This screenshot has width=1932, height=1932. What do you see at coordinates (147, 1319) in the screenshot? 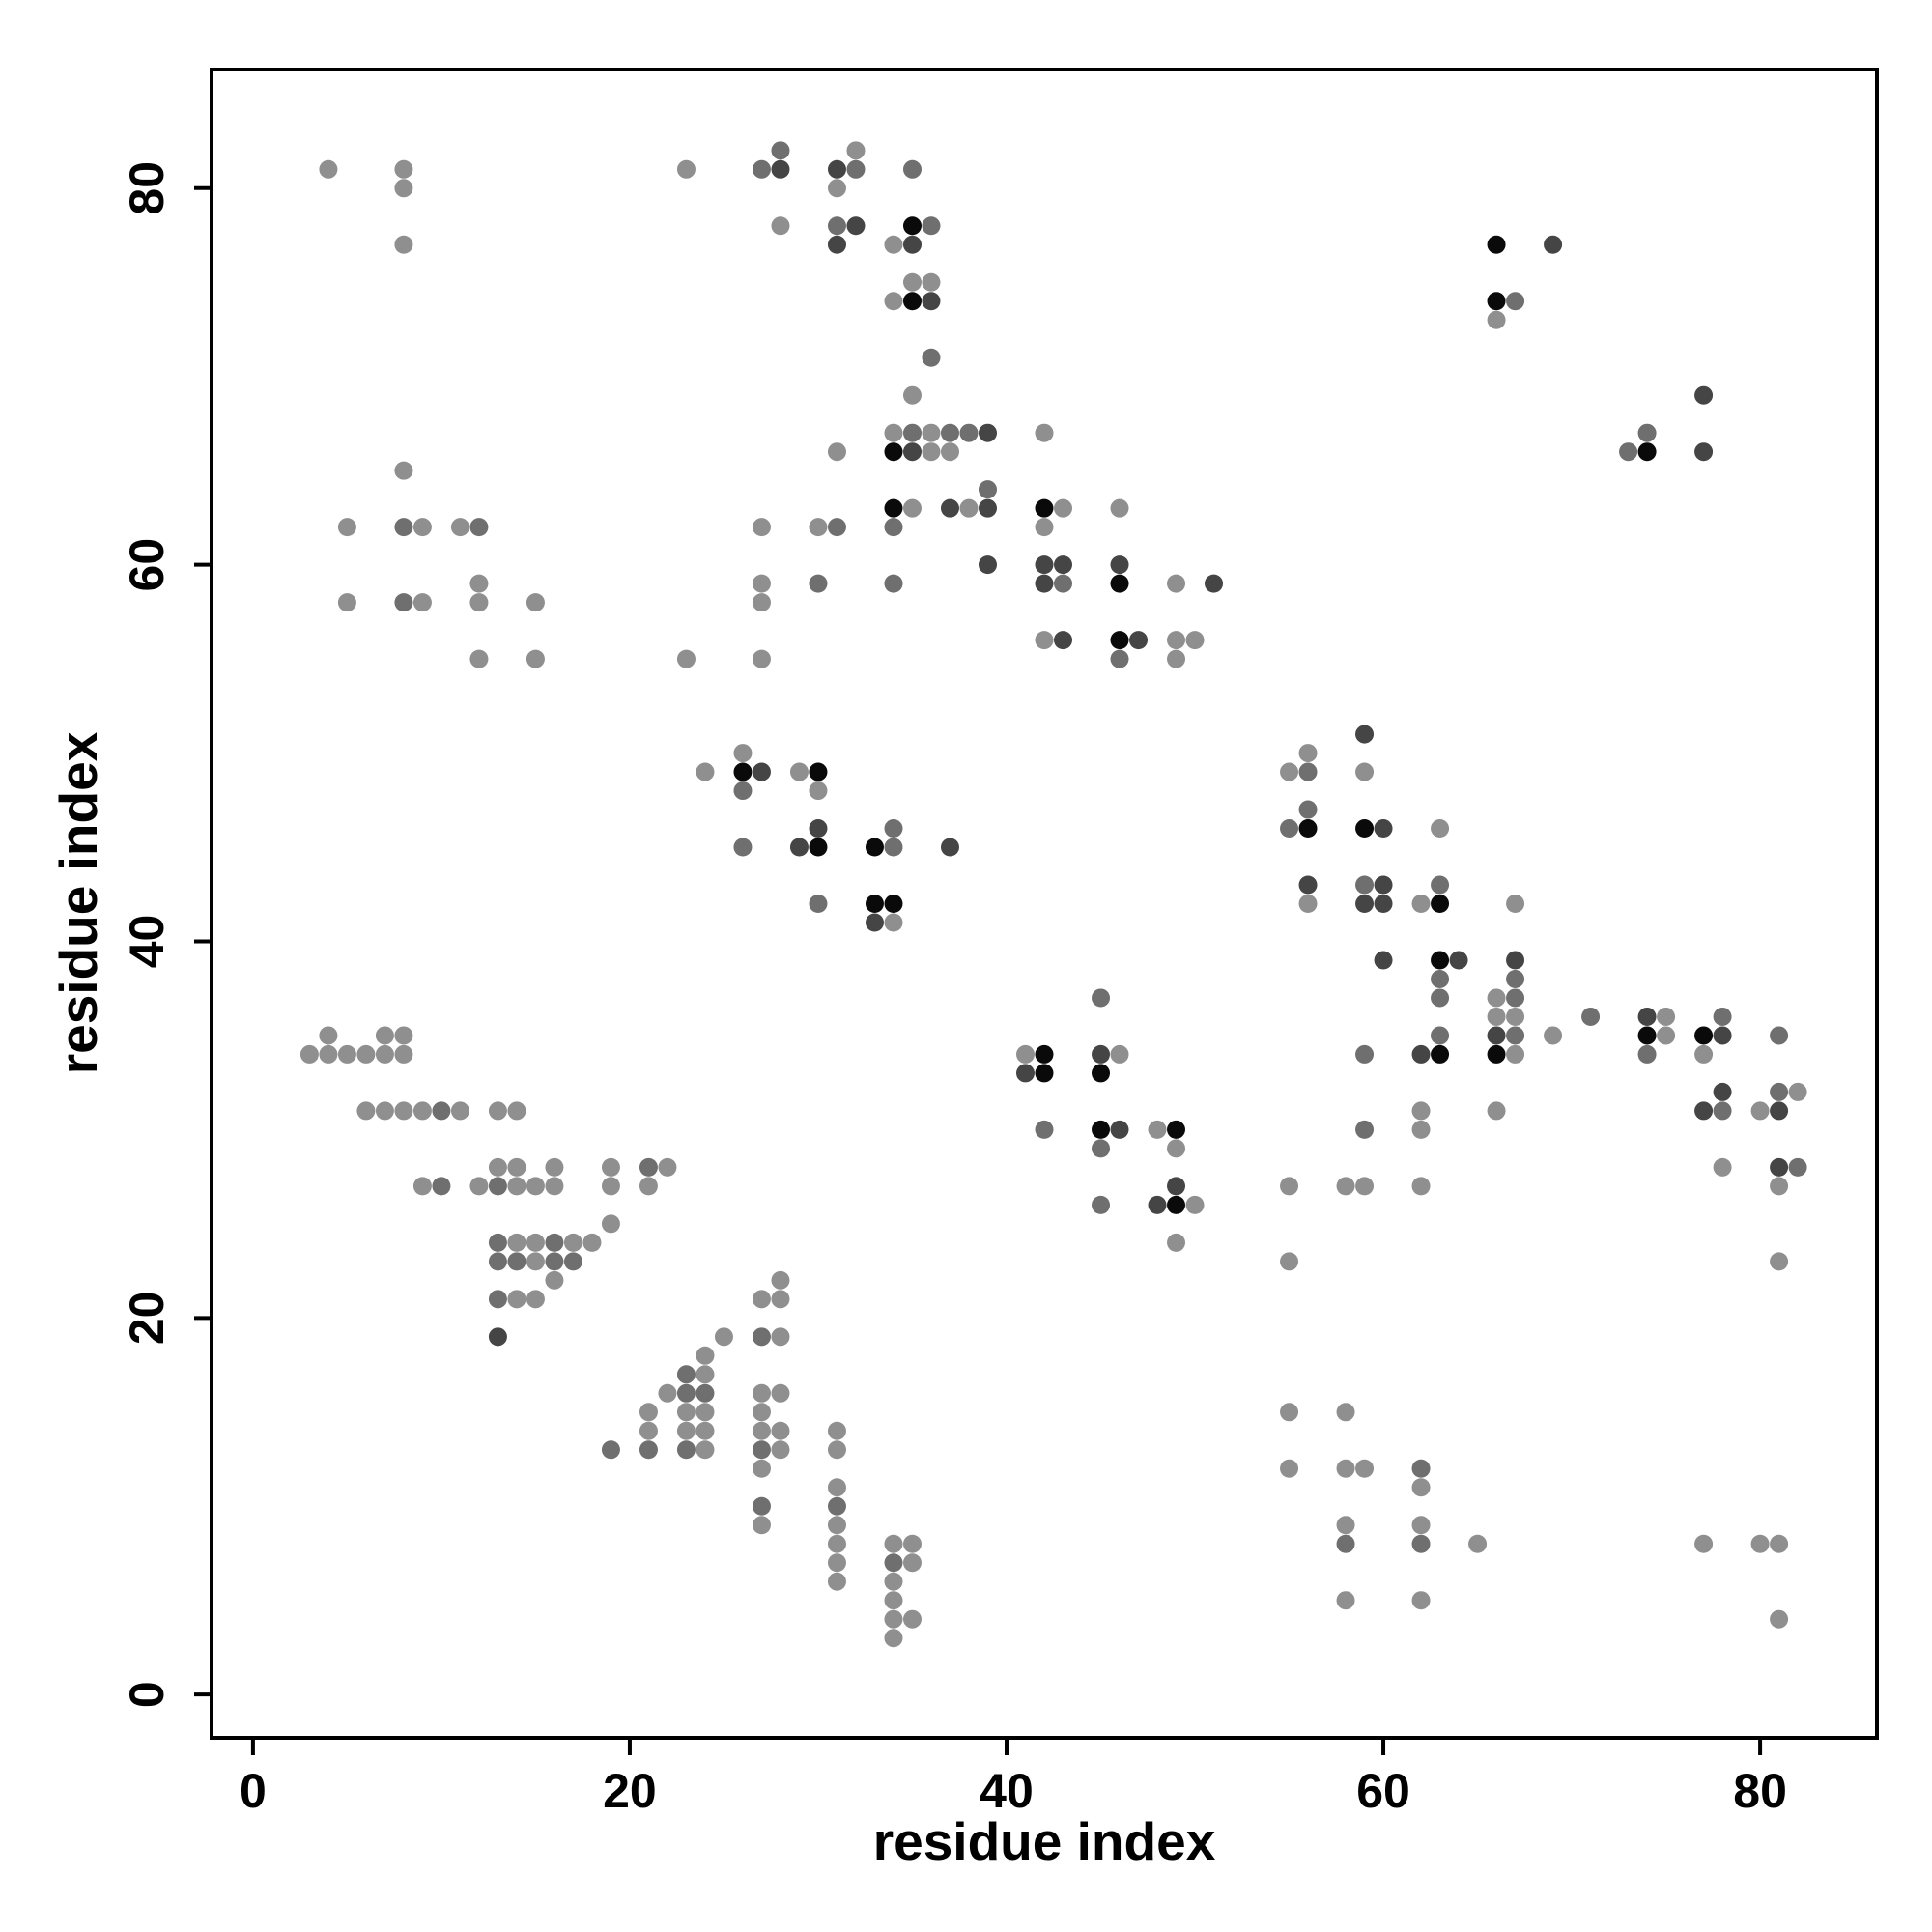
I see `y-tick-label: 20` at bounding box center [147, 1319].